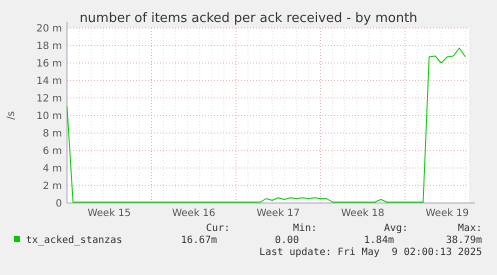 The height and width of the screenshot is (275, 497). What do you see at coordinates (49, 99) in the screenshot?
I see `y-tick-label: 12 m` at bounding box center [49, 99].